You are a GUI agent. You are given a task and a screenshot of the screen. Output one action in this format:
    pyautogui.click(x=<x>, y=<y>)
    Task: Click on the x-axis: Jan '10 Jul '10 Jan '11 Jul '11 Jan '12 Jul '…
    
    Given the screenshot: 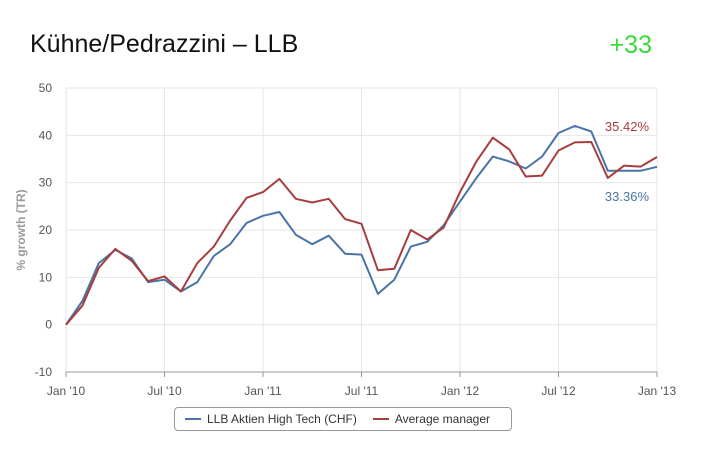 What is the action you would take?
    pyautogui.click(x=362, y=384)
    